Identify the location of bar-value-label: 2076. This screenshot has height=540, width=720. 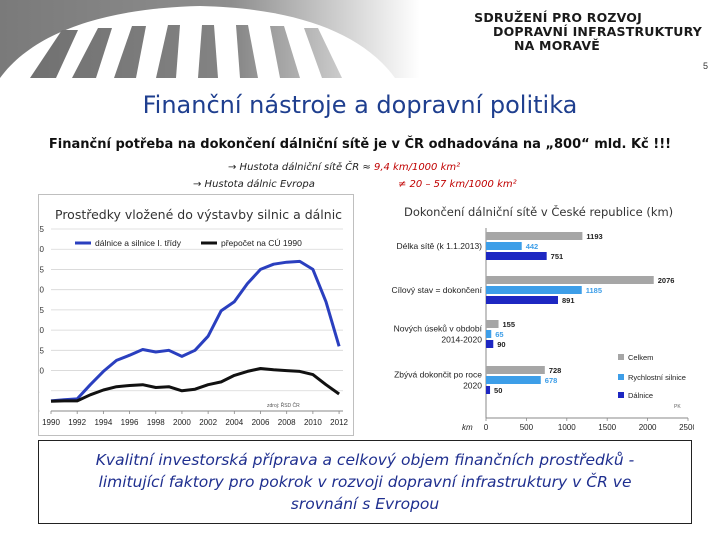
(666, 280).